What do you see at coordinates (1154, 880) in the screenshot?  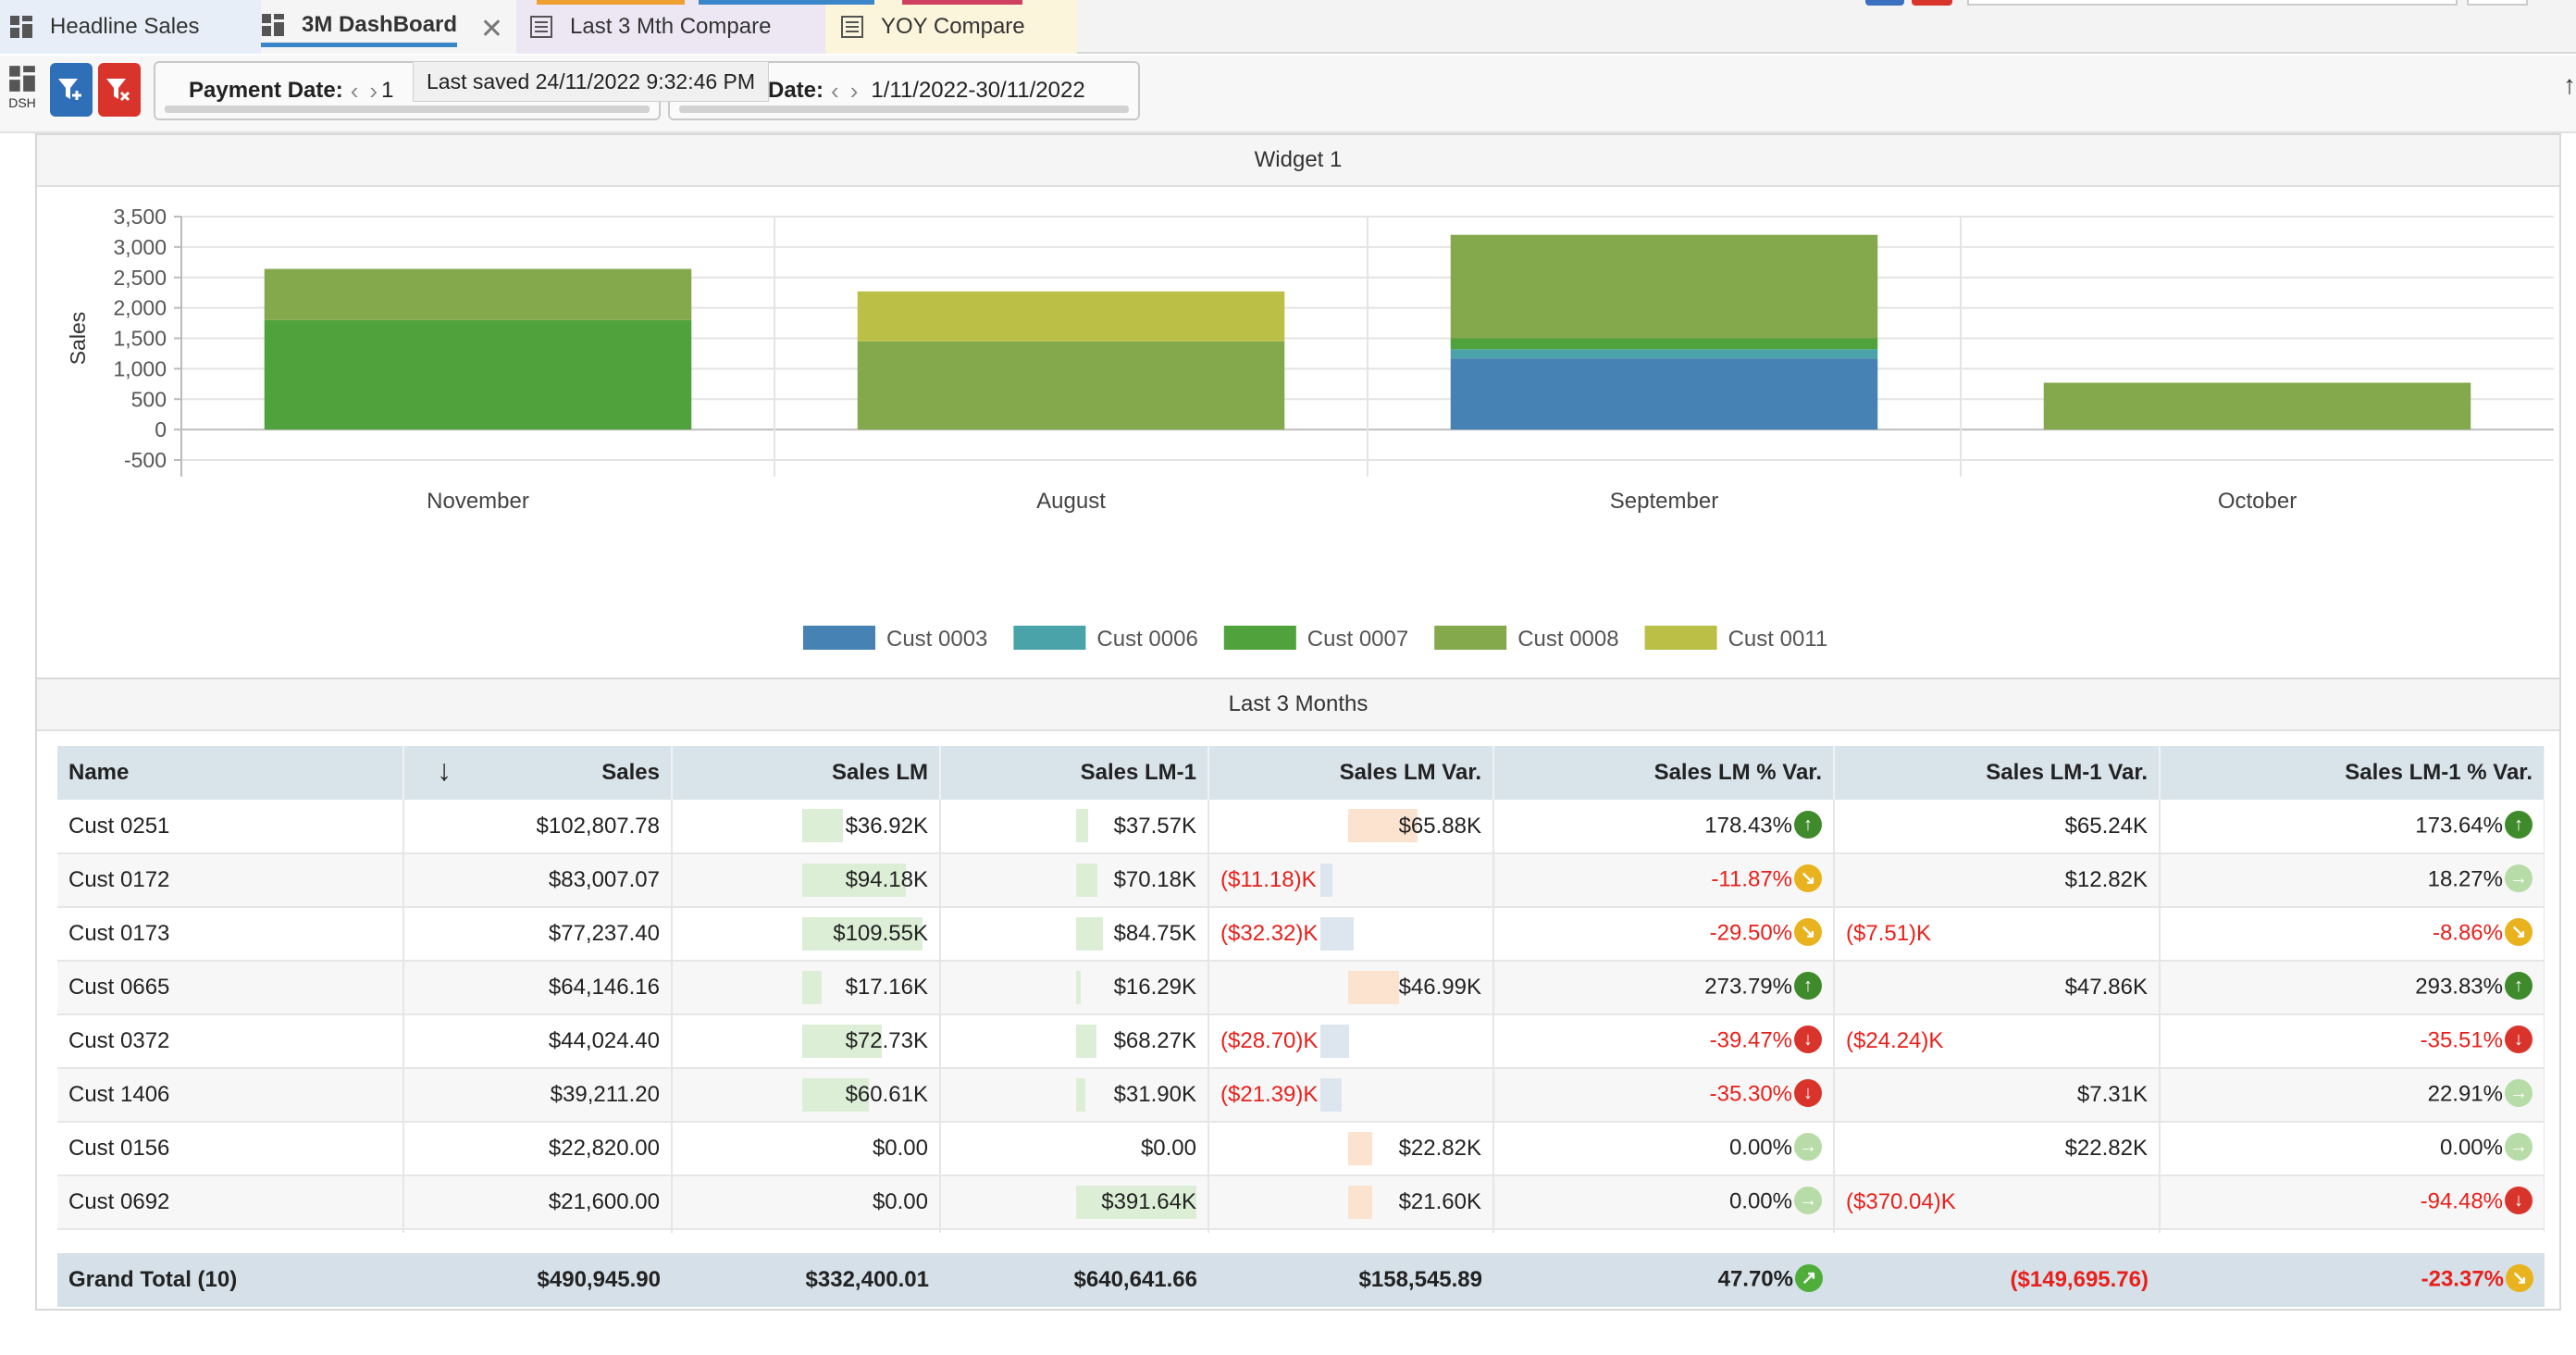 I see `cell-text: $70.18K` at bounding box center [1154, 880].